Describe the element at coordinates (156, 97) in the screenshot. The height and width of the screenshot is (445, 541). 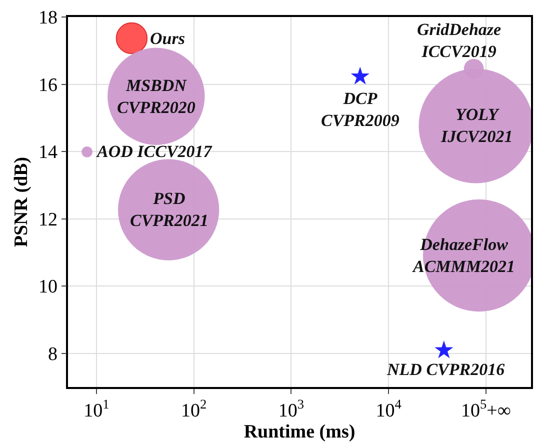
I see `series-label: MSBDN CVPR2020` at that location.